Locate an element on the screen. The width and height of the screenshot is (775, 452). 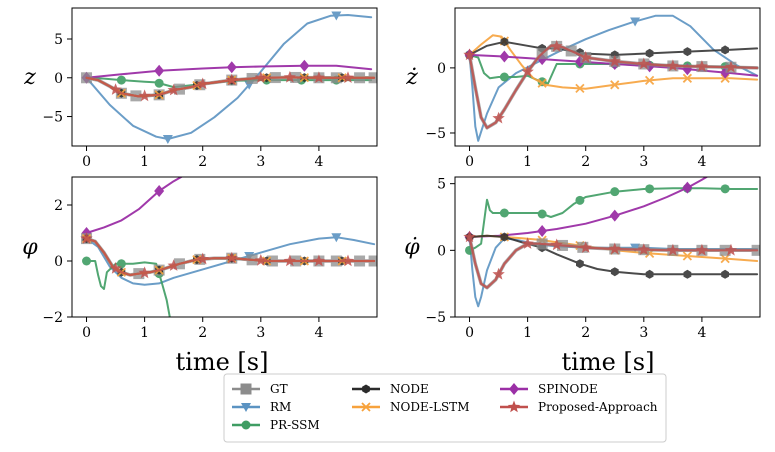
series-line-prssm is located at coordinates (613, 219).